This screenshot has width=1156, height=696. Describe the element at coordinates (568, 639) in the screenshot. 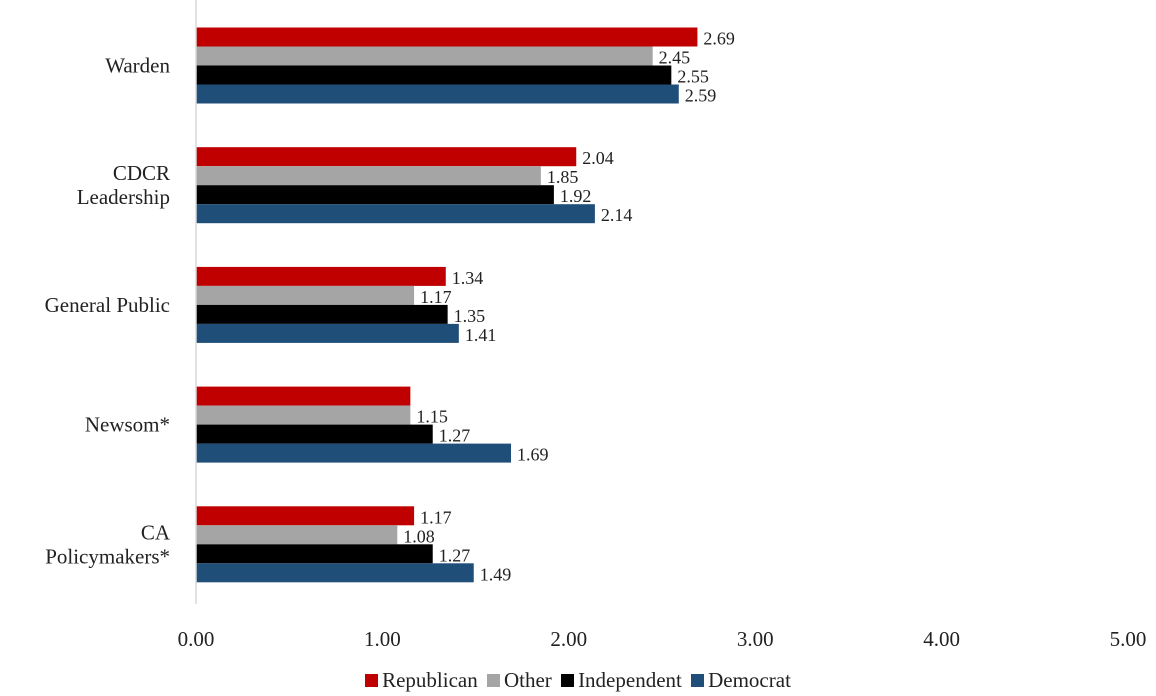

I see `x-tick-label-2-00: 2.00` at that location.